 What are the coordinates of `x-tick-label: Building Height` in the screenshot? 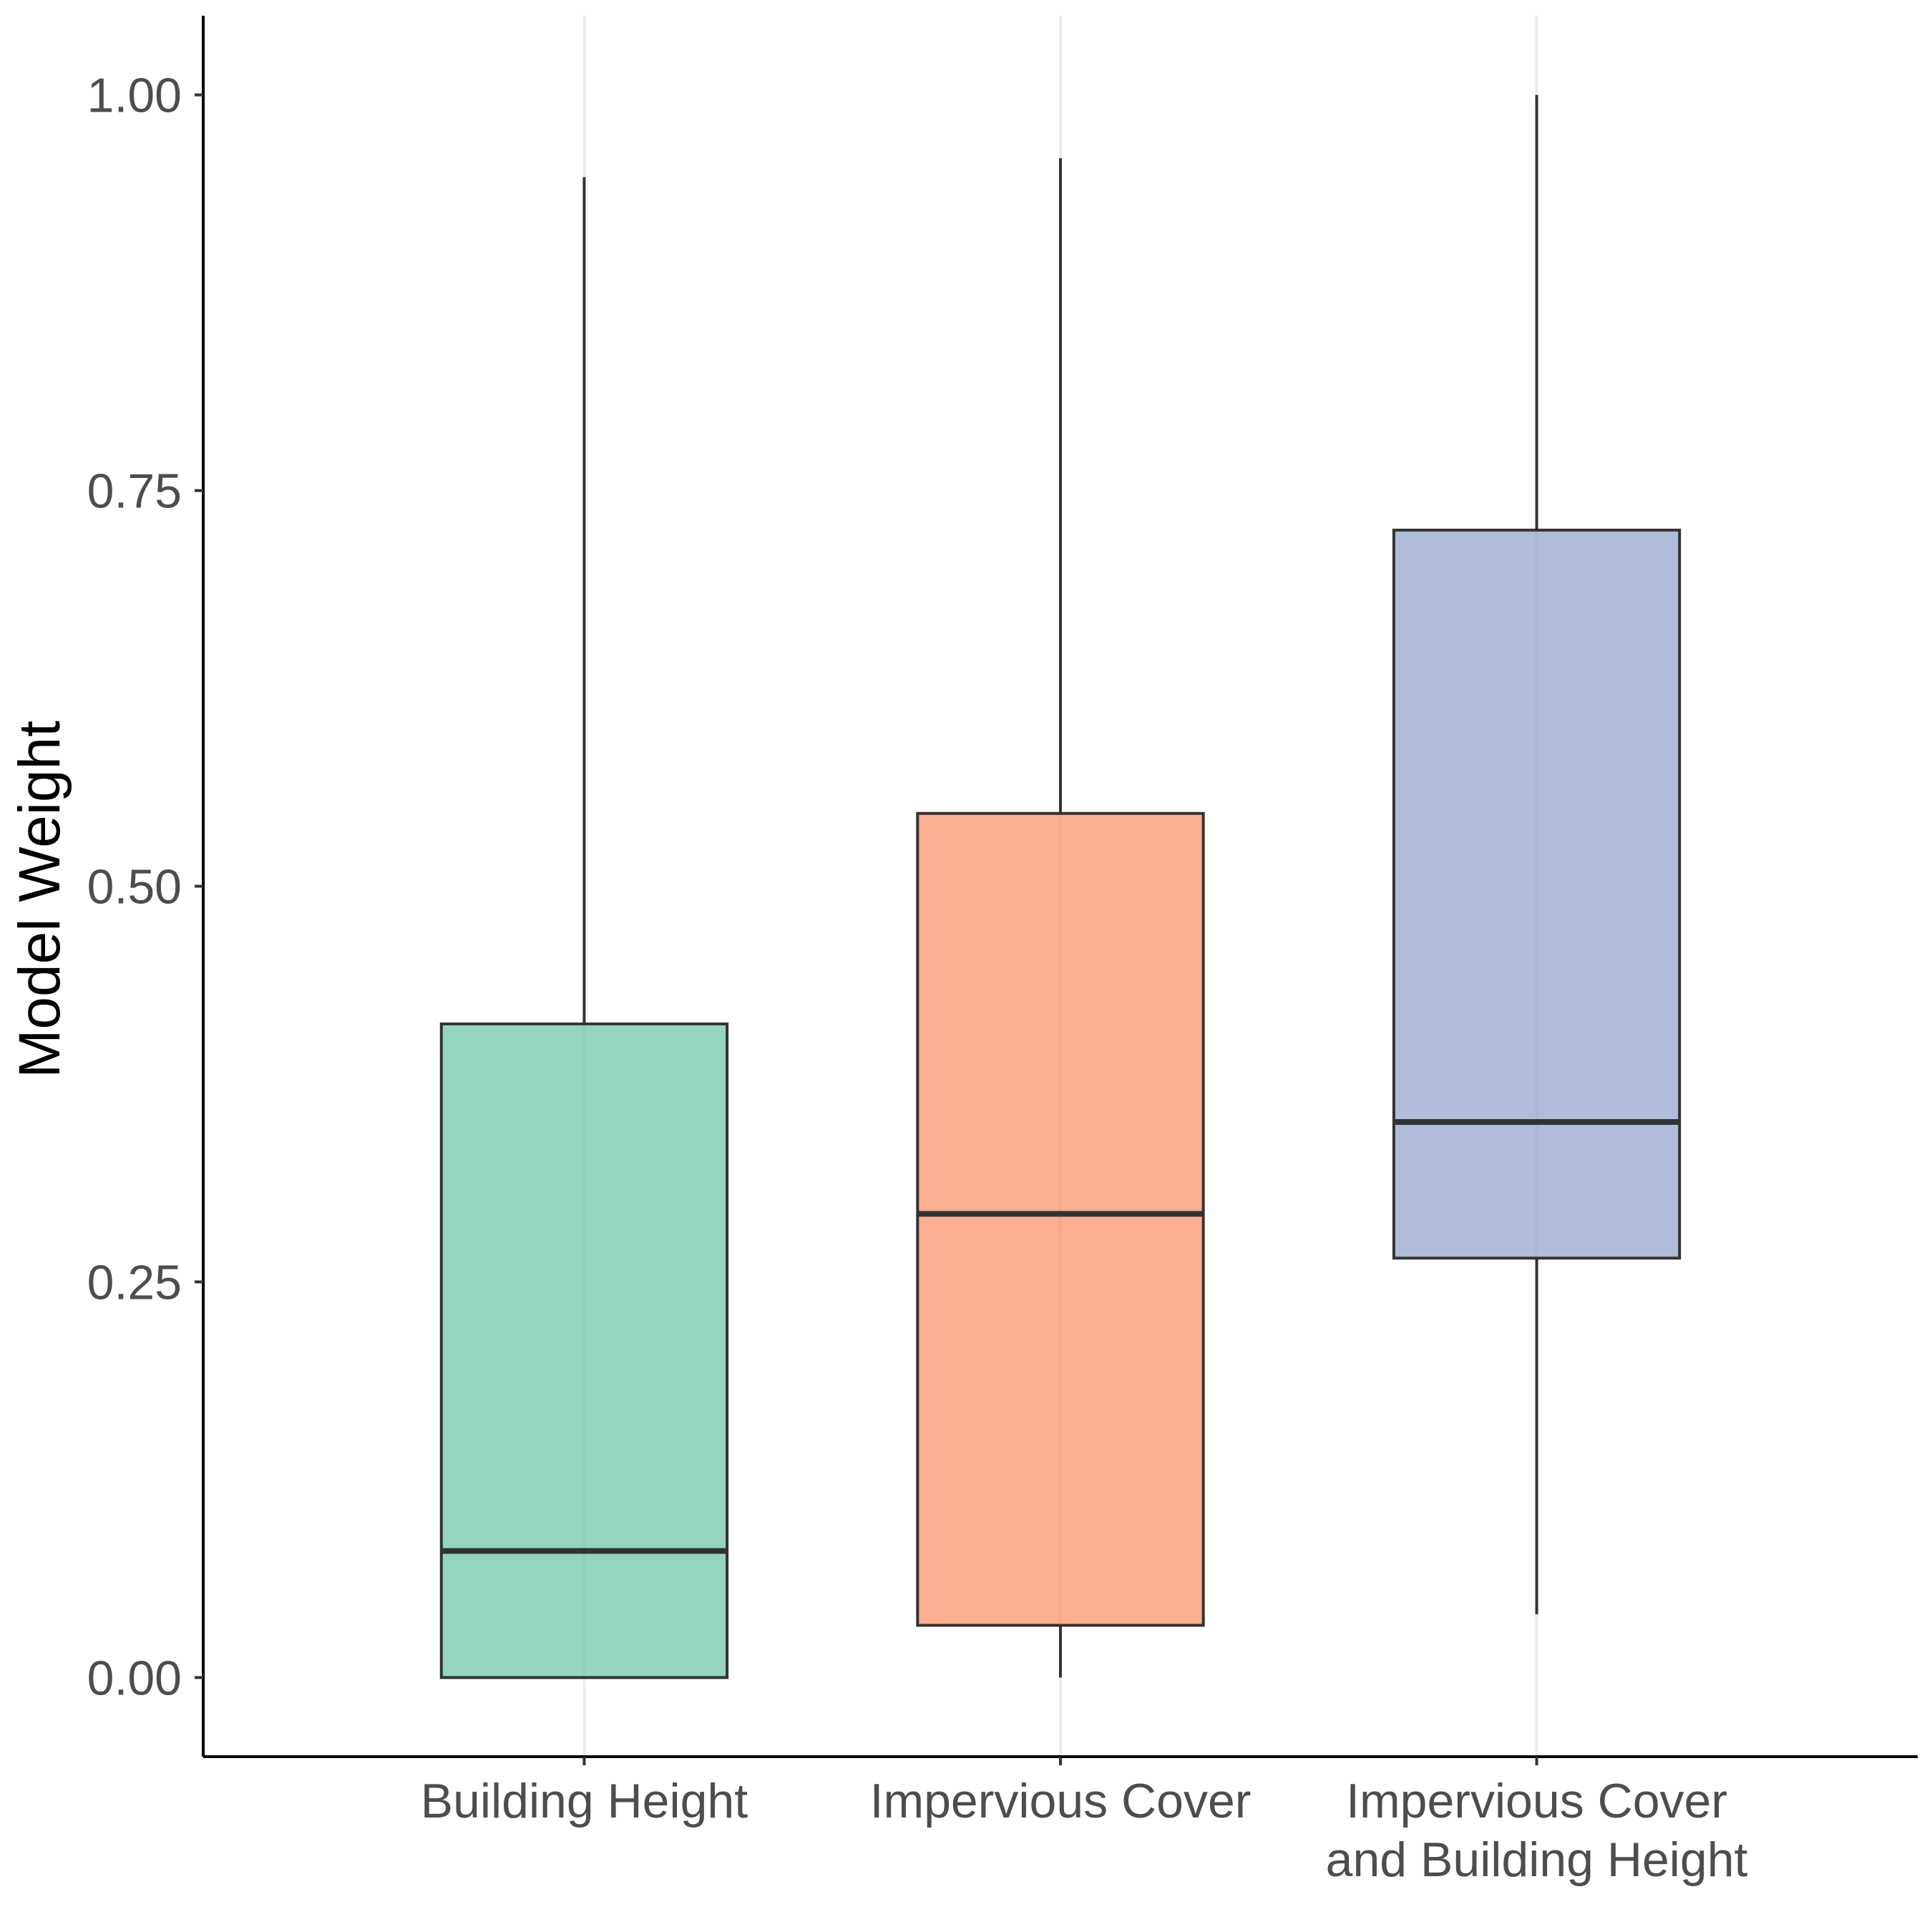 It's located at (584, 1801).